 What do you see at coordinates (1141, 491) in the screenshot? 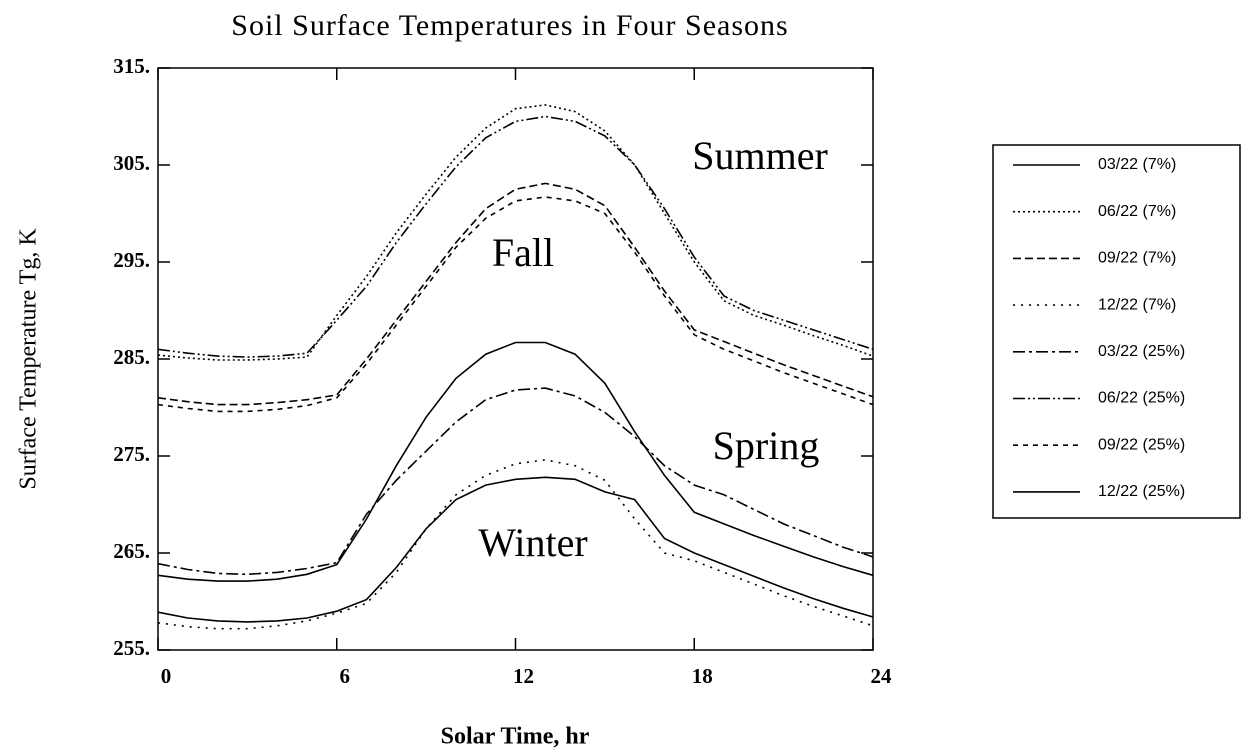
I see `legend-label: 12/22 (25%)` at bounding box center [1141, 491].